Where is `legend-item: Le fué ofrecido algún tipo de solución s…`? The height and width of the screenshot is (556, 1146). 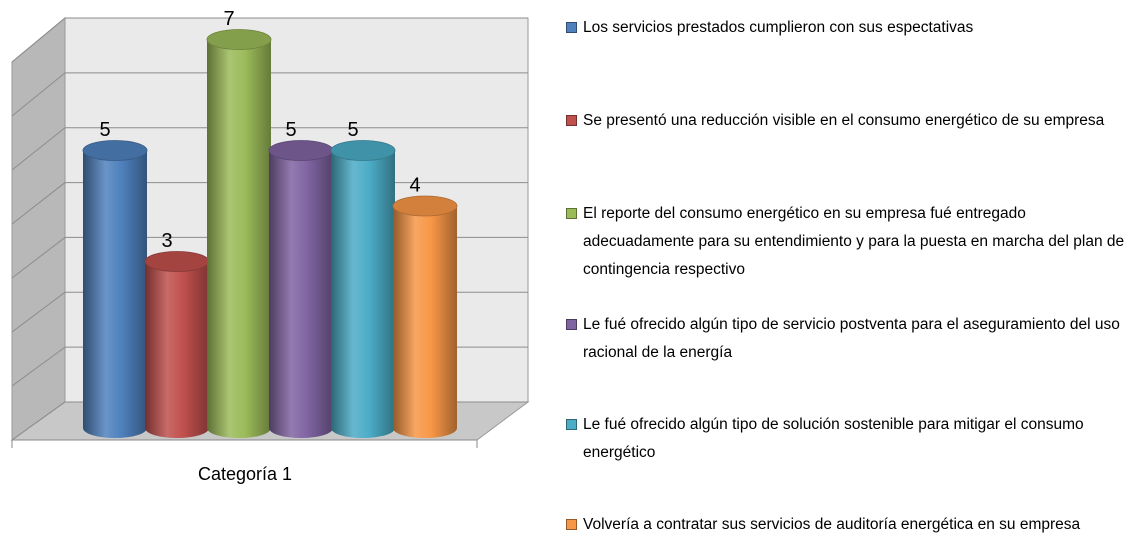
legend-item: Le fué ofrecido algún tipo de solución s… is located at coordinates (846, 439).